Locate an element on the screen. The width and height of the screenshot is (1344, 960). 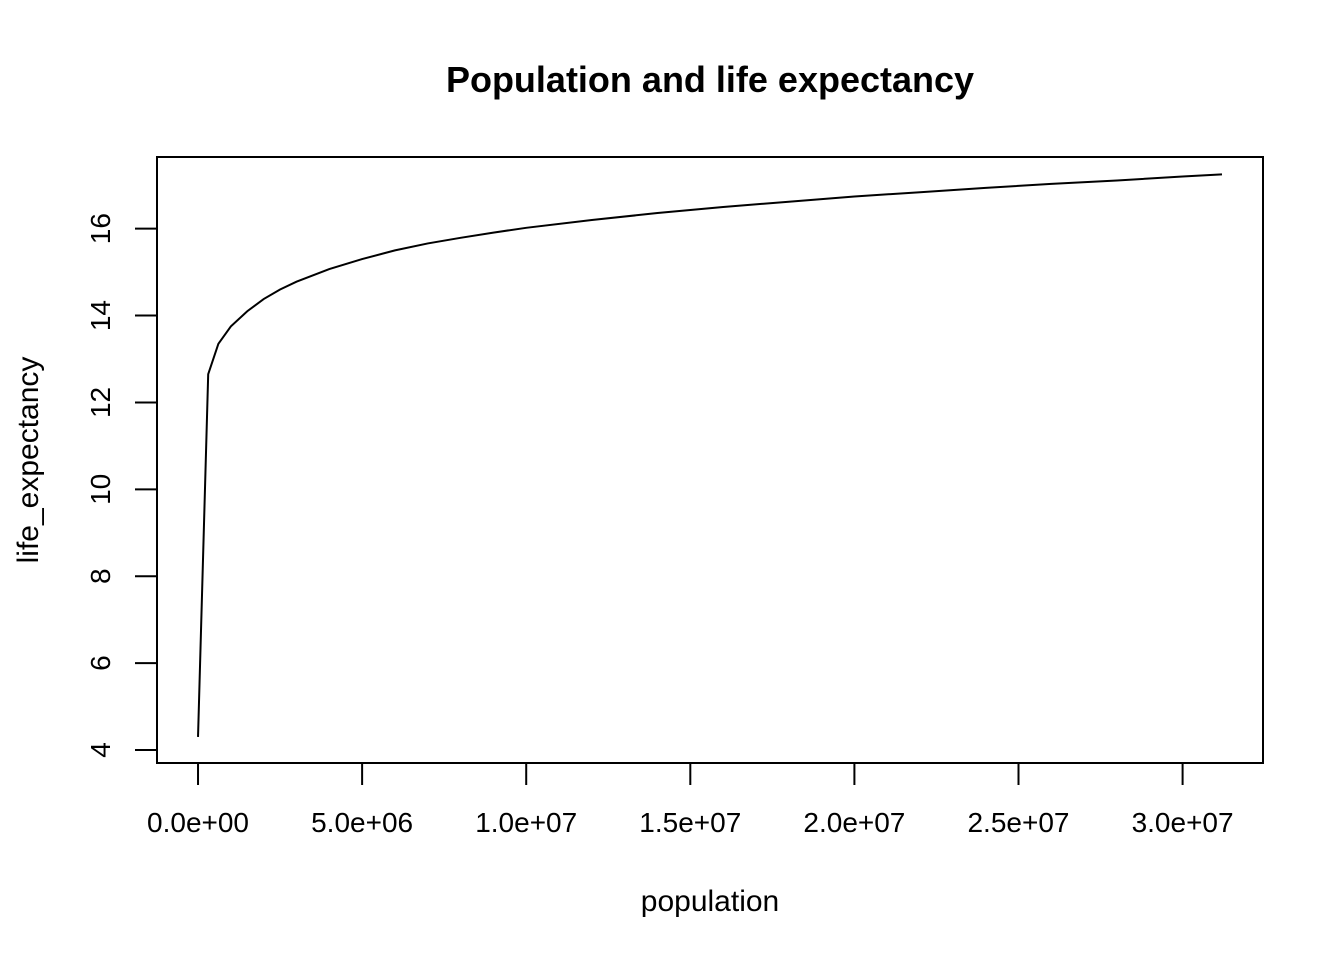
x-tick-label: 1.0e+07 is located at coordinates (526, 822).